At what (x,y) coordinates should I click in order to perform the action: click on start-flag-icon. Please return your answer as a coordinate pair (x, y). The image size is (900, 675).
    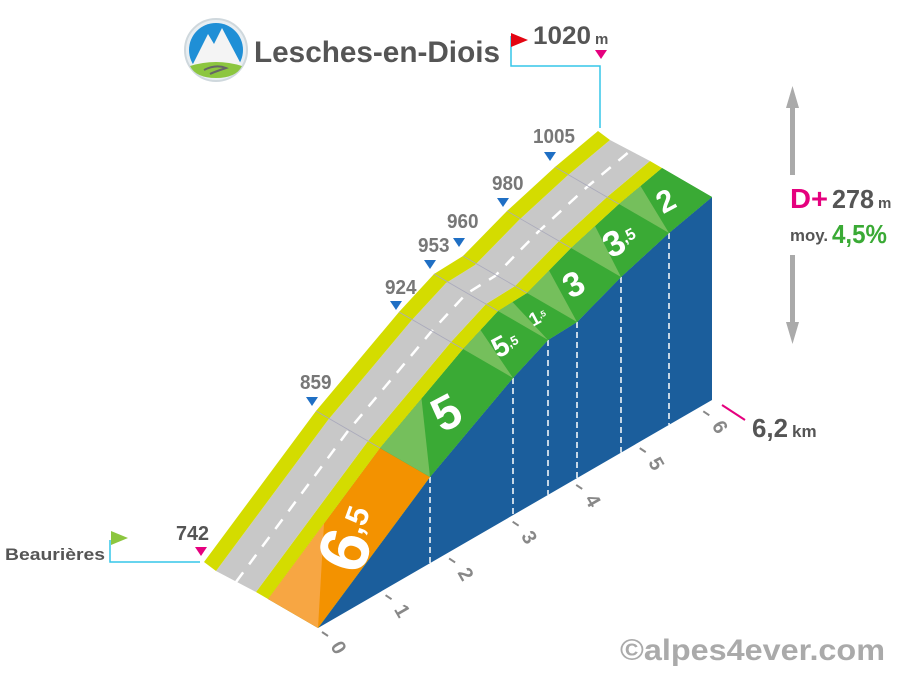
    Looking at the image, I should click on (119, 538).